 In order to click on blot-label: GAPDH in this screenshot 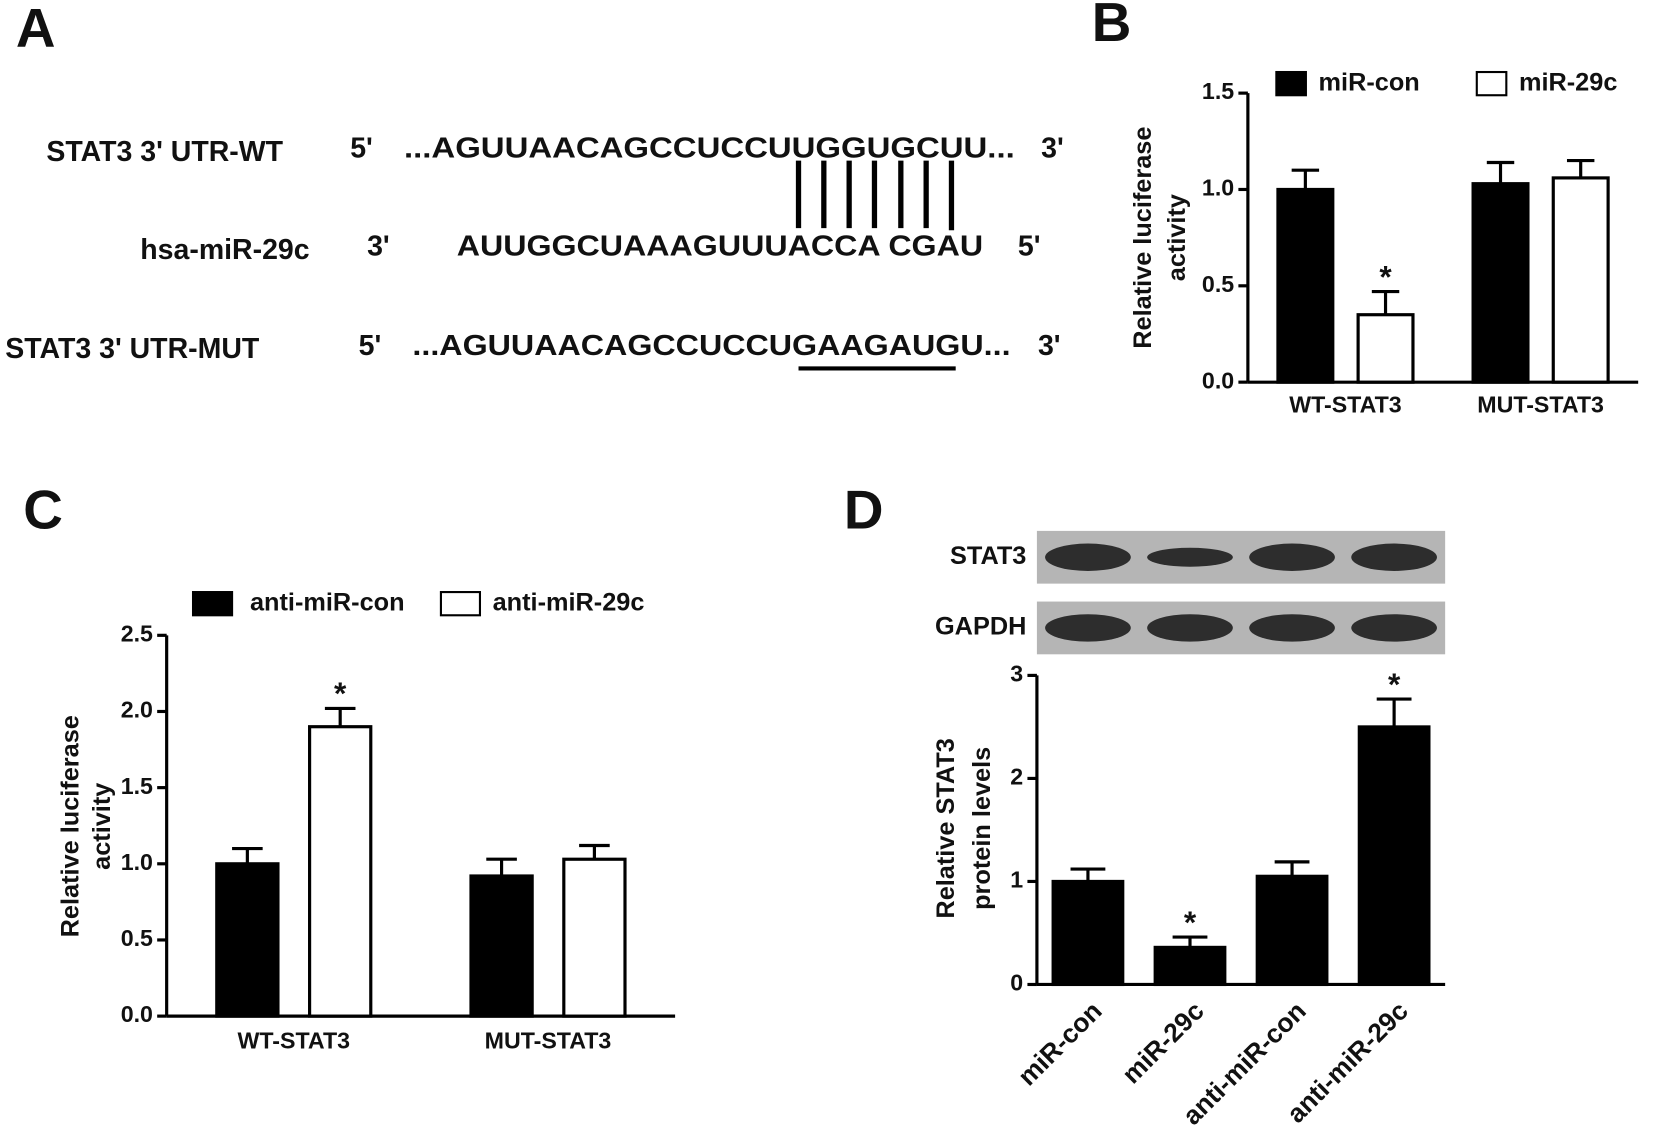, I will do `click(980, 627)`.